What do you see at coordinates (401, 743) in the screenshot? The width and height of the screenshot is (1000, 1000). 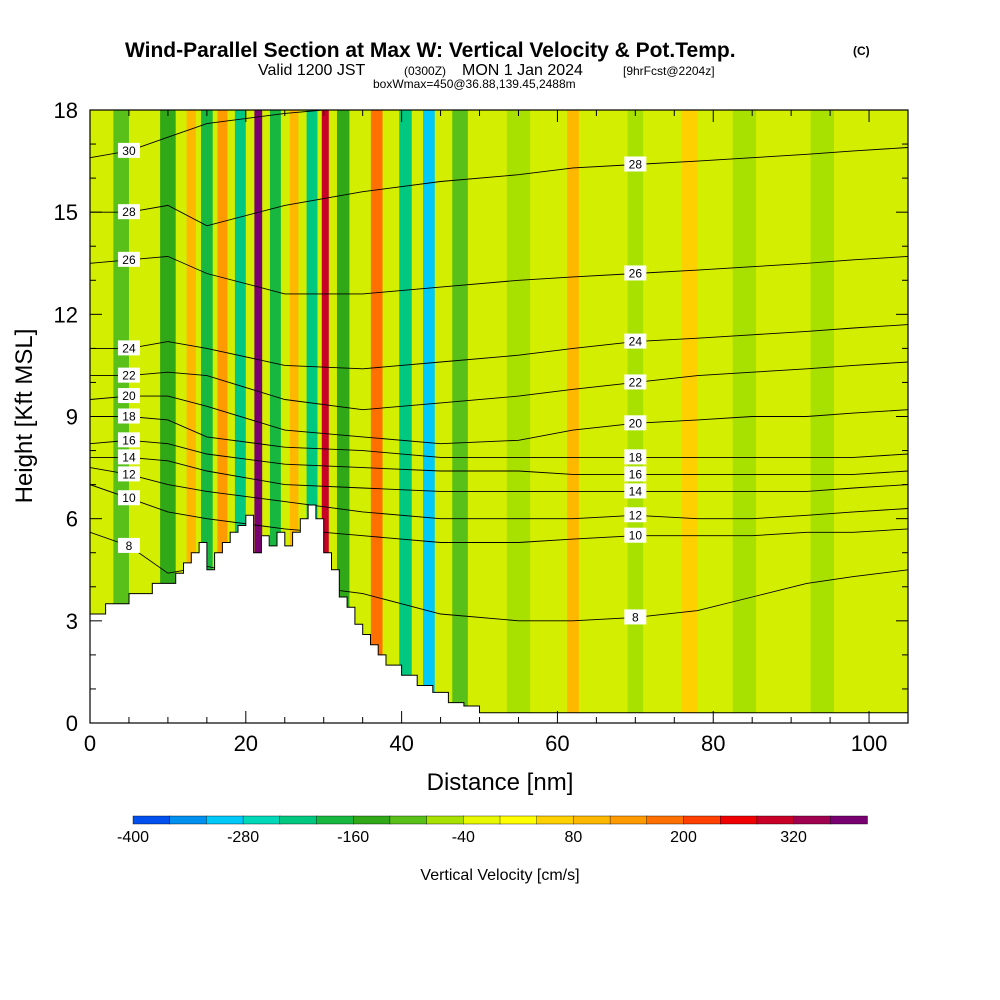 I see `x-tick-label: 40` at bounding box center [401, 743].